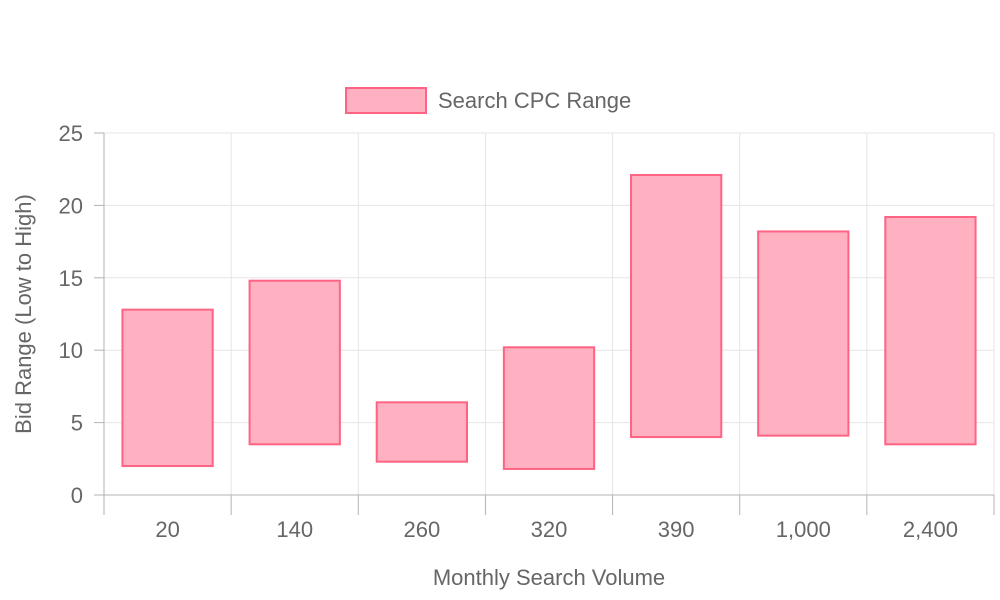 Image resolution: width=1000 pixels, height=600 pixels. Describe the element at coordinates (676, 529) in the screenshot. I see `x-tick-label: 390` at that location.